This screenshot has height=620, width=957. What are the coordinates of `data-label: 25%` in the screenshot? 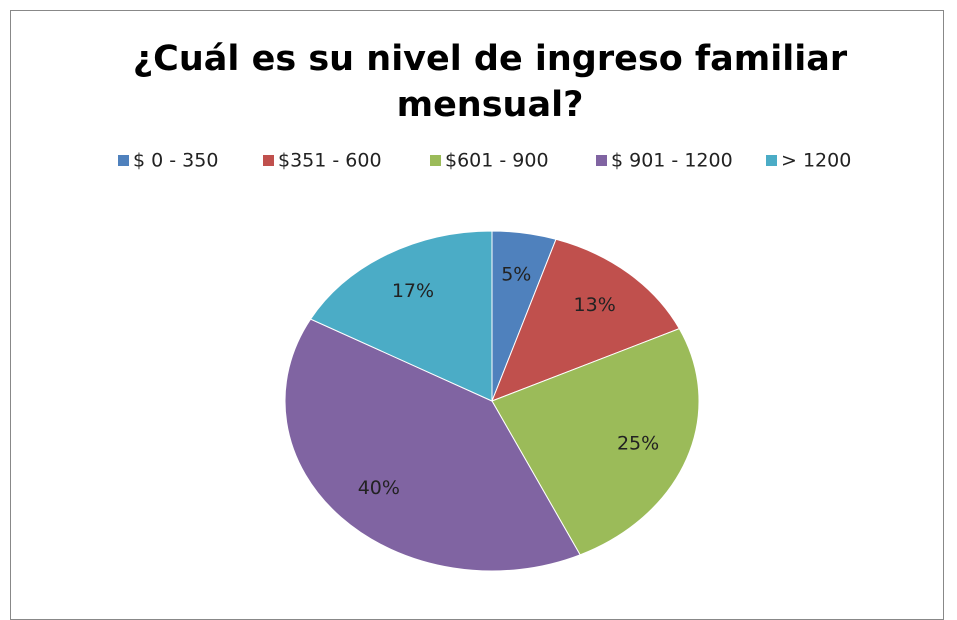 It's located at (638, 444).